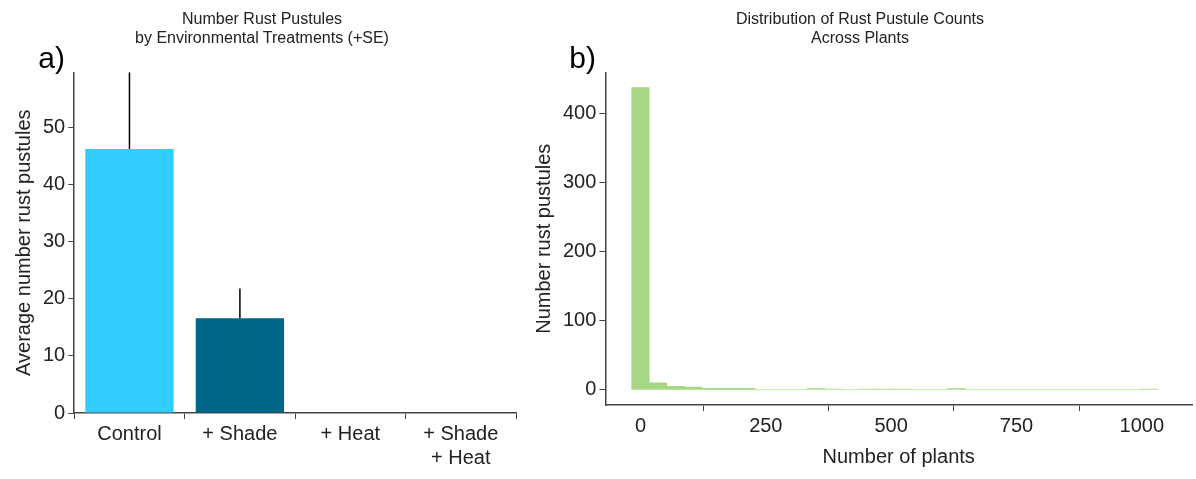  I want to click on text: a), so click(51, 57).